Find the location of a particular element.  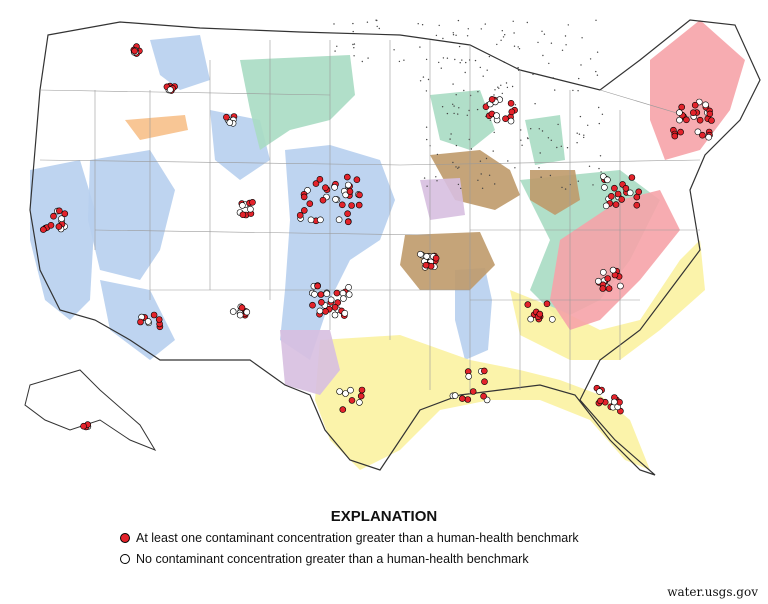

region-california-valley is located at coordinates (62, 240).